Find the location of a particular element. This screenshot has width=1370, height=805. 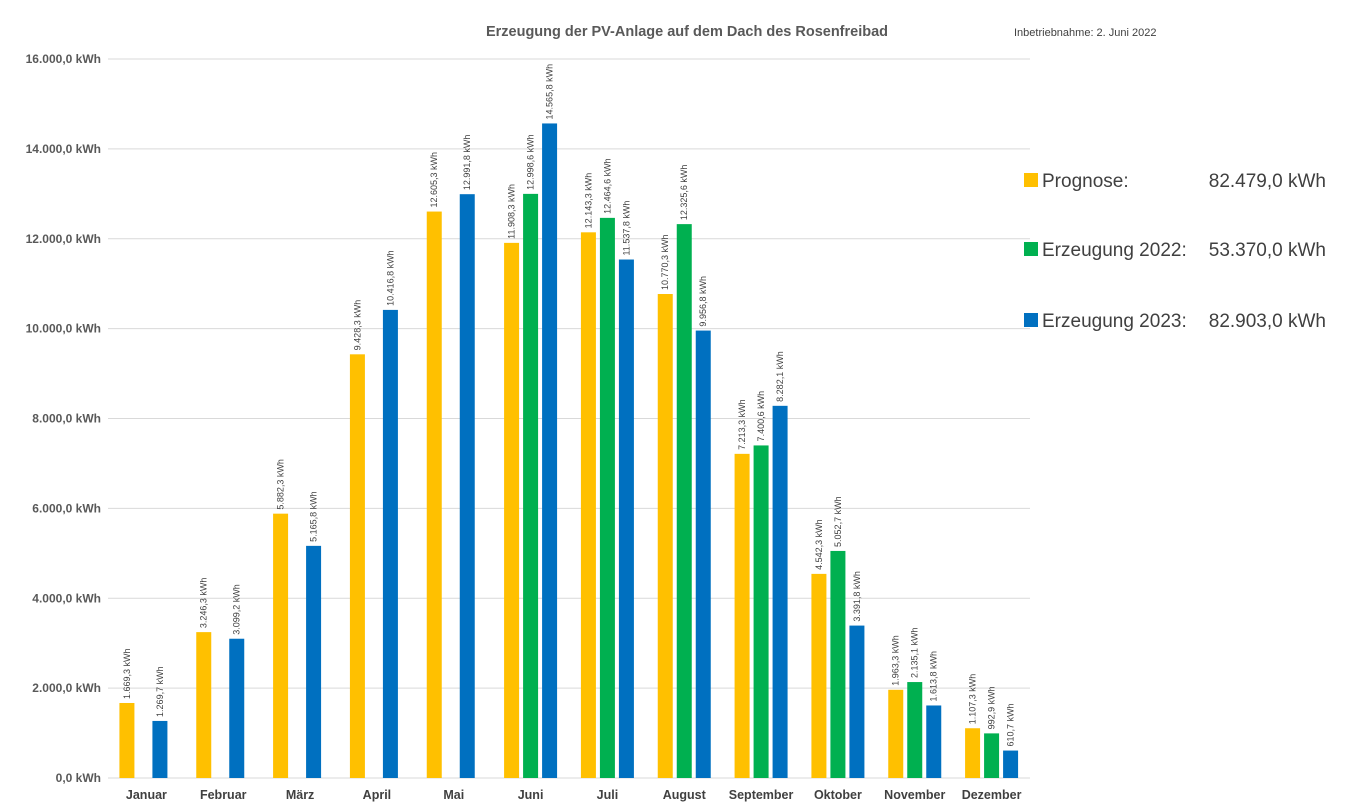

data-label-prognose: 1.963,3 kWh is located at coordinates (896, 660).